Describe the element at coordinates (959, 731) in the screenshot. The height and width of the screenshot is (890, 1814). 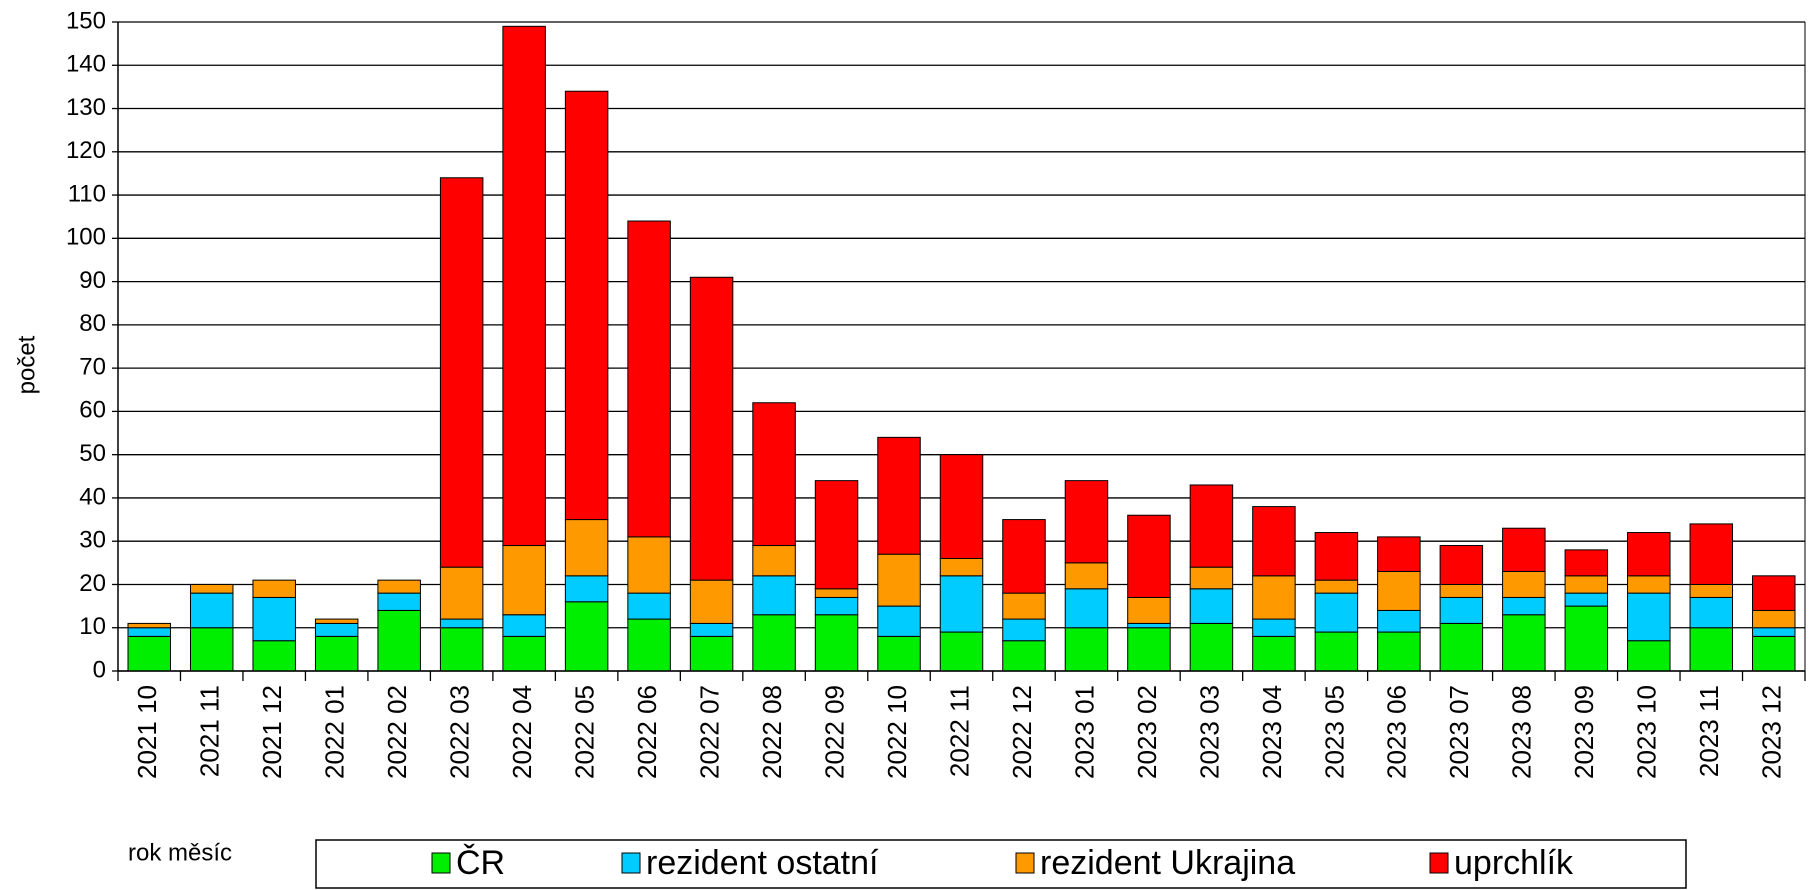
I see `x-tick-label: 2022 11` at that location.